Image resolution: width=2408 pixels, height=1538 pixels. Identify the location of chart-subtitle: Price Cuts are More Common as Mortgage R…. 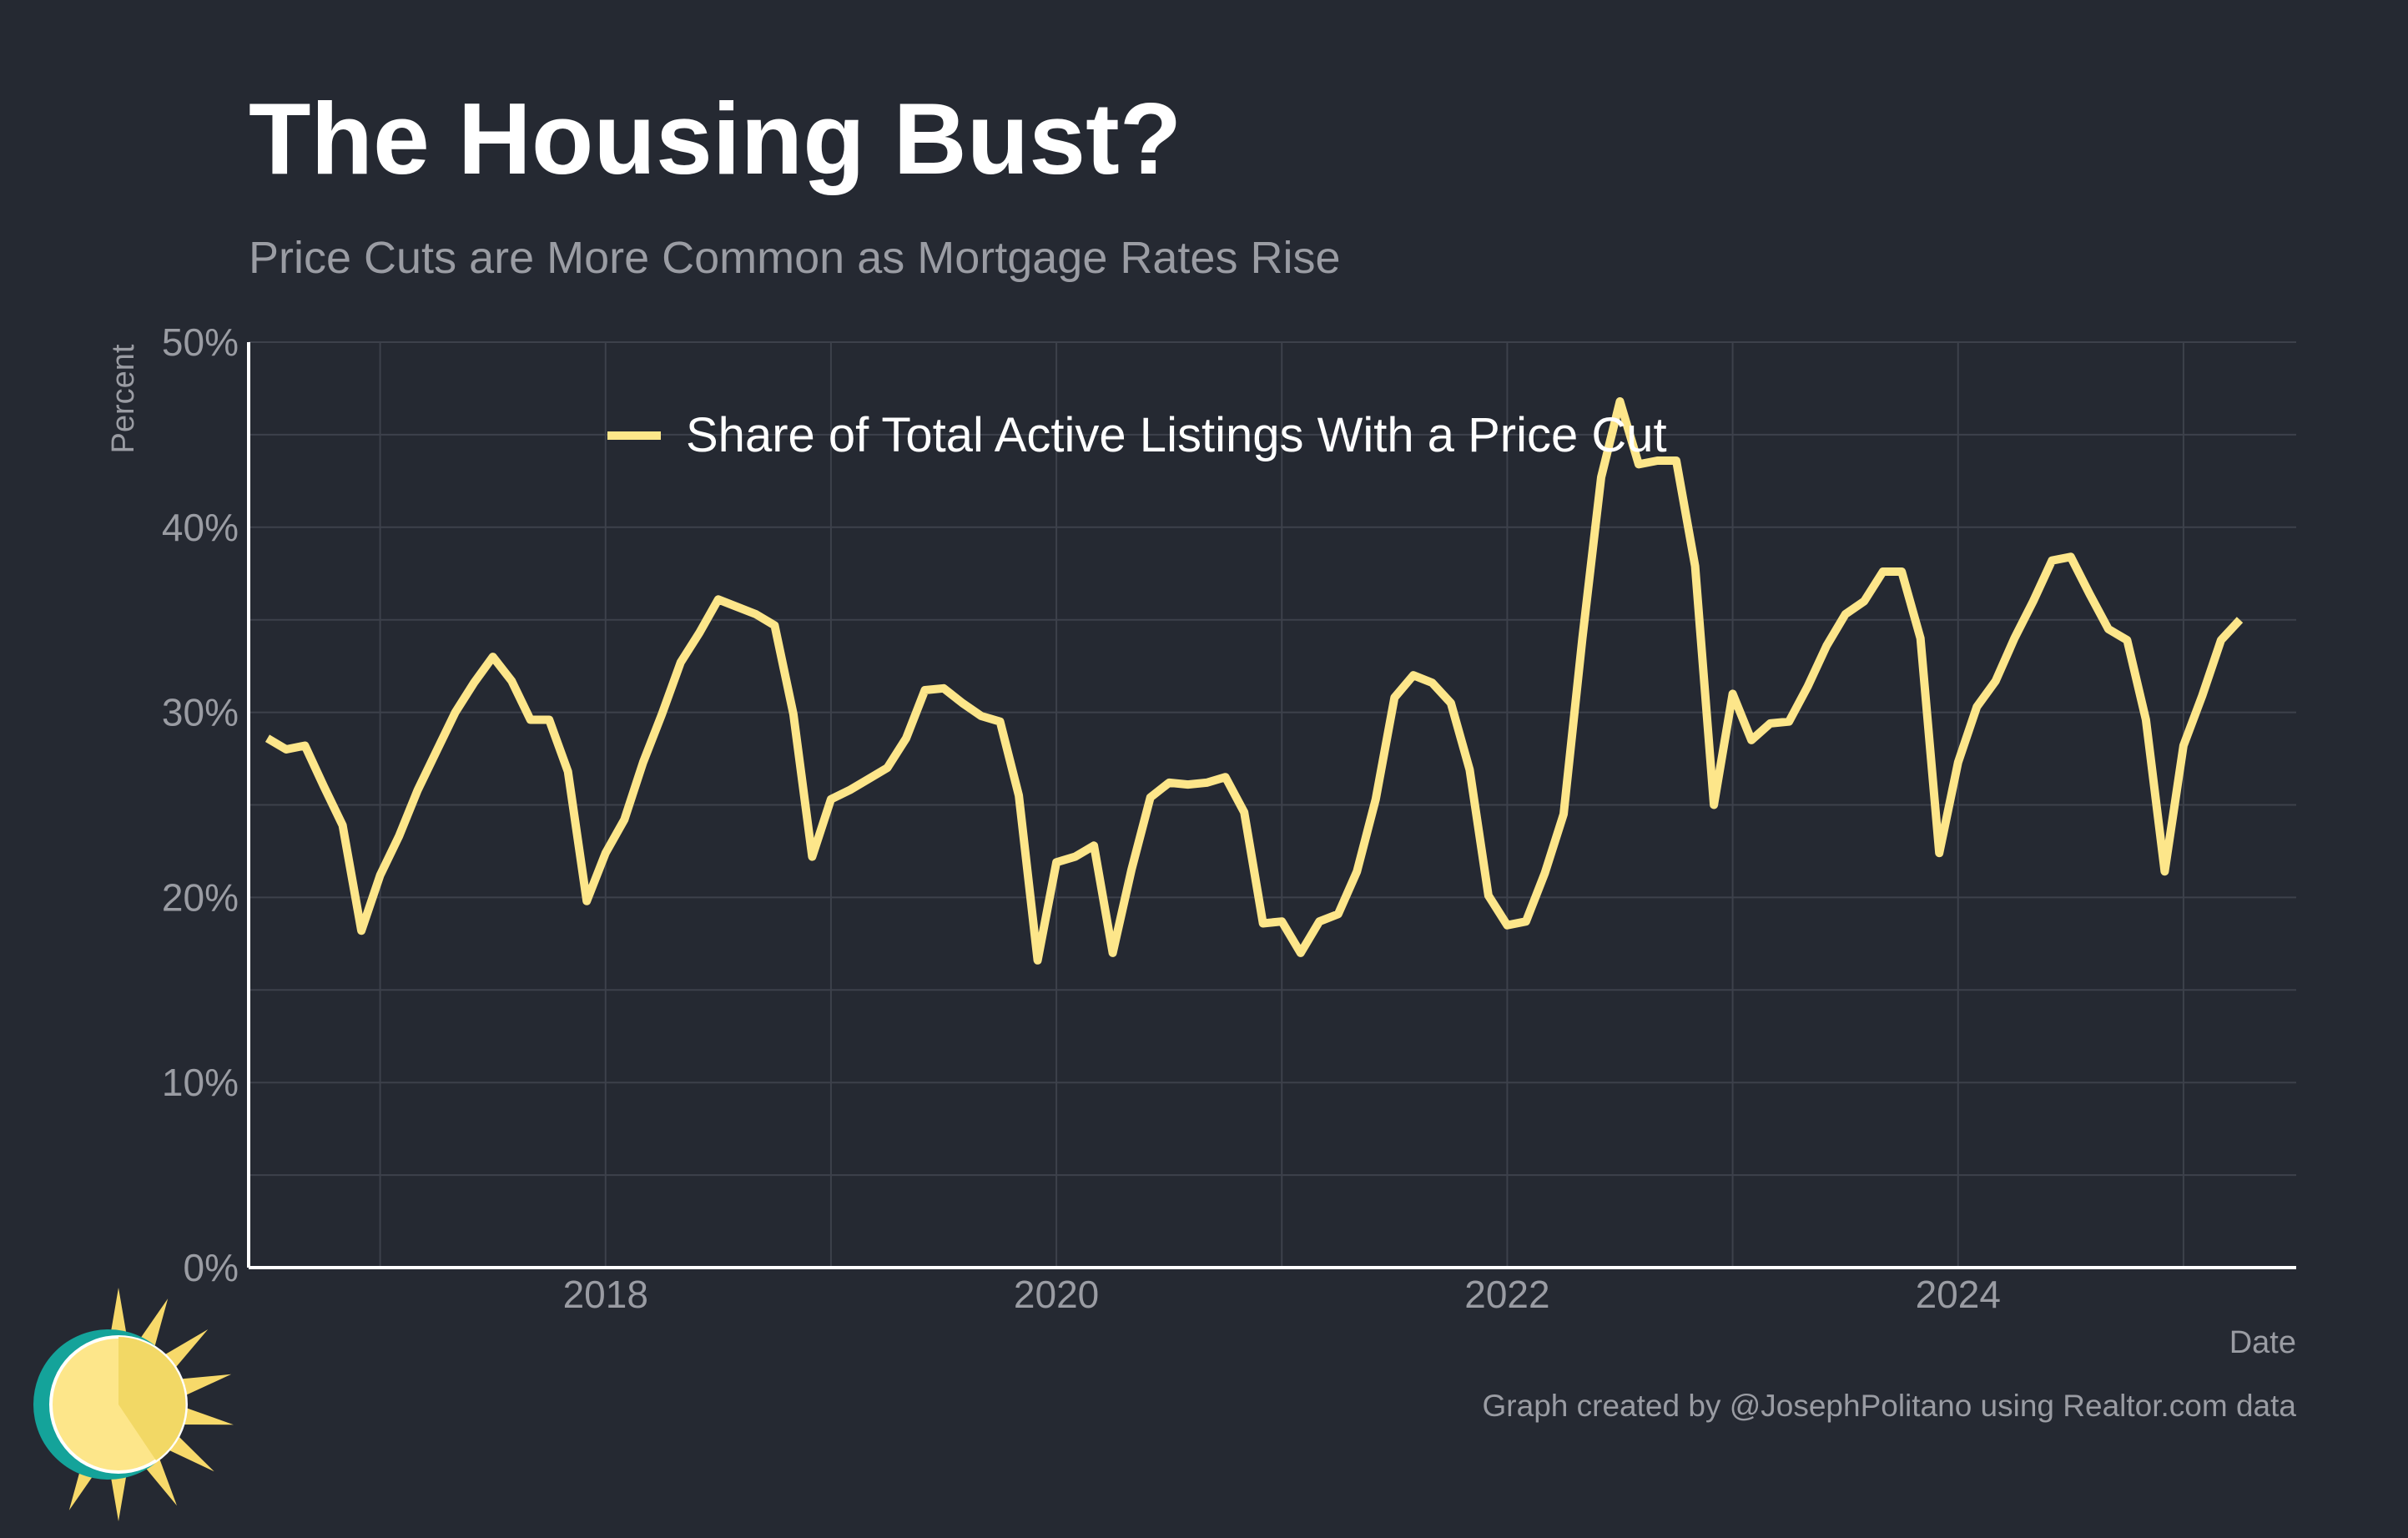
(795, 258).